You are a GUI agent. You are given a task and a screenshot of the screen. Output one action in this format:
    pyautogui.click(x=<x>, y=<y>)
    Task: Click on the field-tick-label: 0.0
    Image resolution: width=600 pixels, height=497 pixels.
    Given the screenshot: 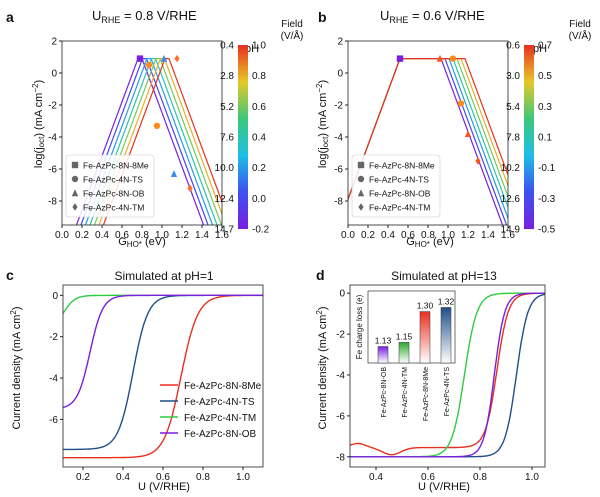 What is the action you would take?
    pyautogui.click(x=259, y=199)
    